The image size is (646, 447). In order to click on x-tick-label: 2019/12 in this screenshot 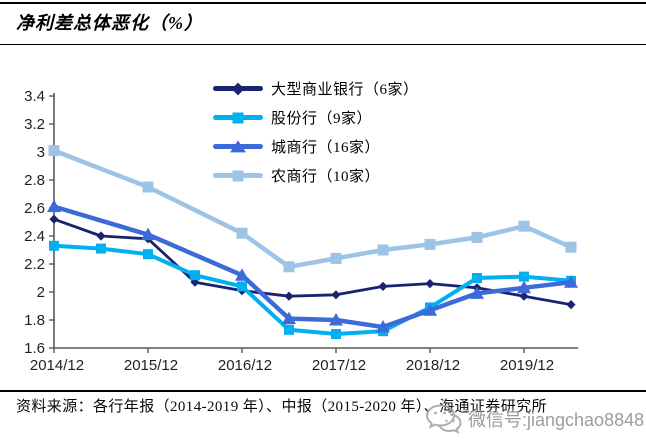, I will do `click(527, 365)`.